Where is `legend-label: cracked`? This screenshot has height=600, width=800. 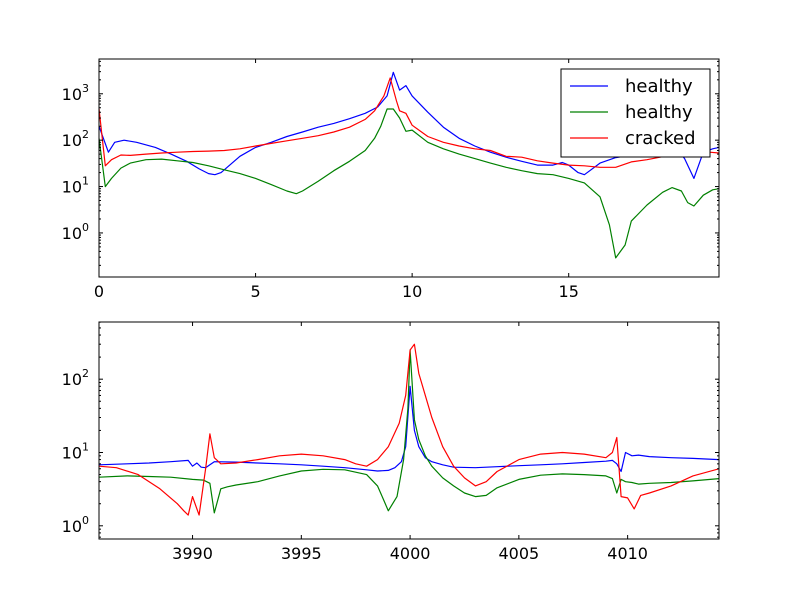
legend-label: cracked is located at coordinates (660, 138).